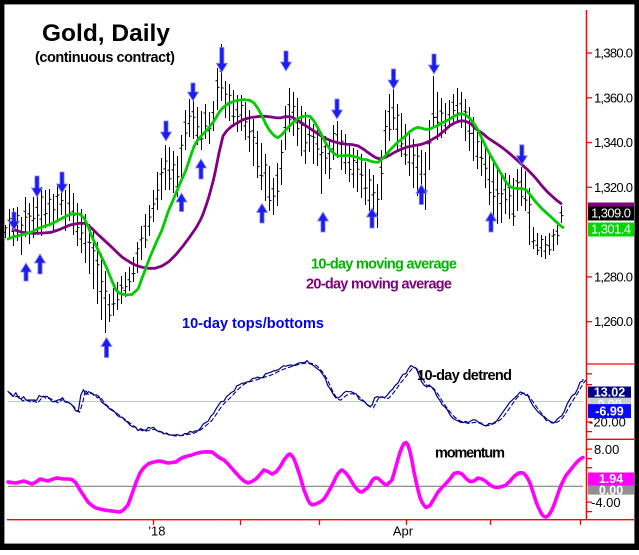 This screenshot has height=555, width=639. I want to click on svg-text: (continuous contract), so click(105, 58).